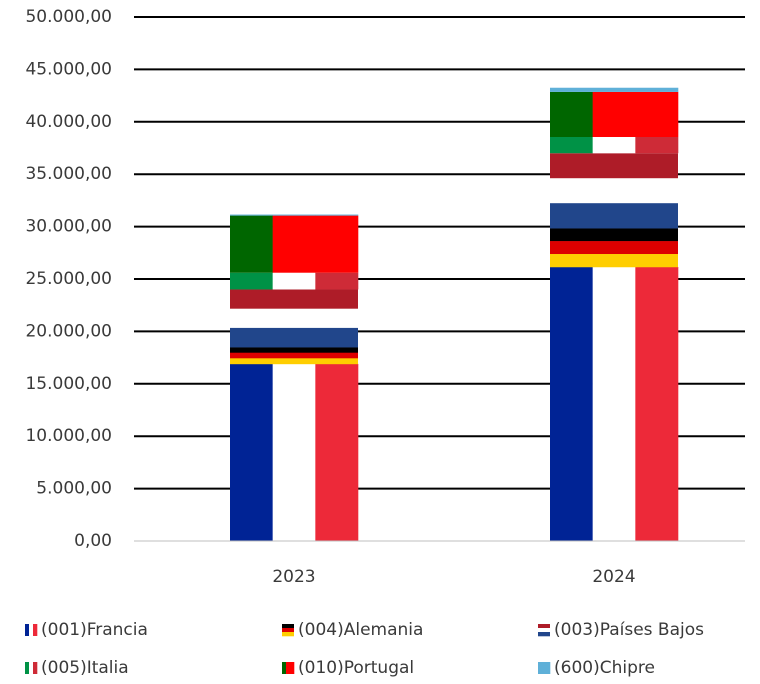 The width and height of the screenshot is (760, 684). Describe the element at coordinates (356, 668) in the screenshot. I see `legend-label: (010)Portugal` at that location.